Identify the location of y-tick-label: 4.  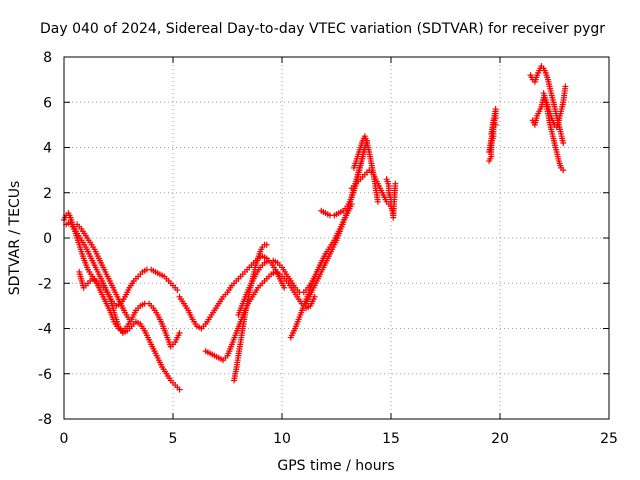
(47, 149).